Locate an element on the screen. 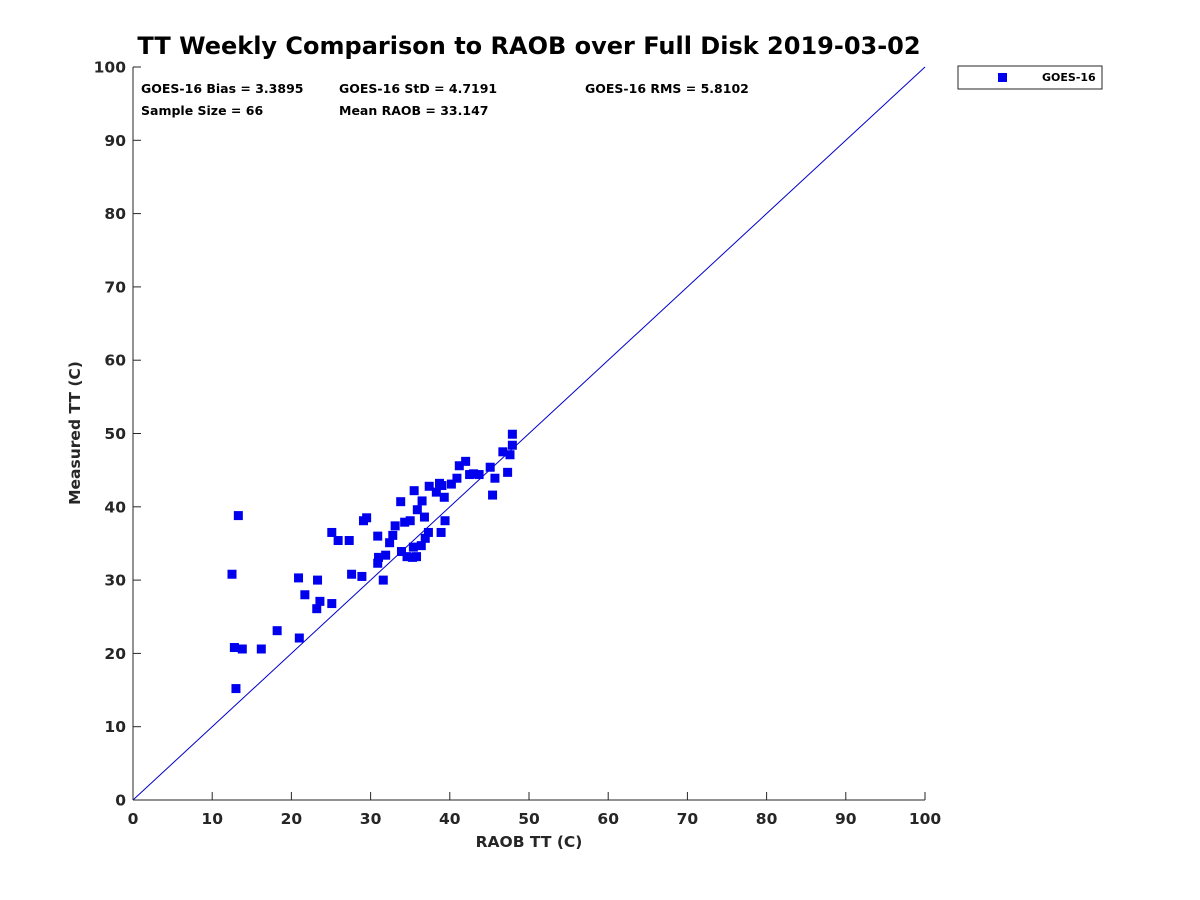  x-tick-label: 20 is located at coordinates (292, 819).